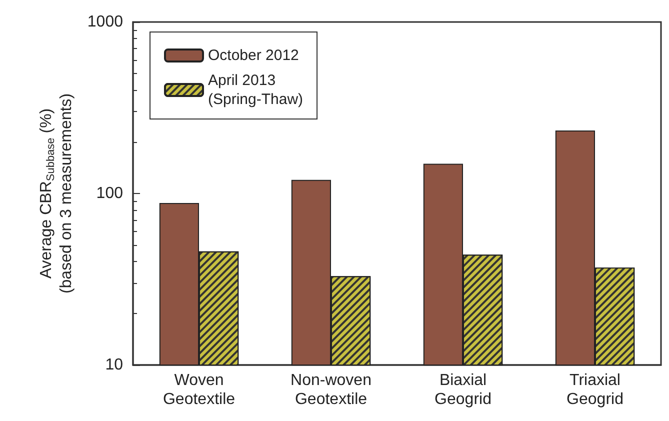 This screenshot has width=669, height=421. I want to click on y-tick-label: 1000, so click(105, 22).